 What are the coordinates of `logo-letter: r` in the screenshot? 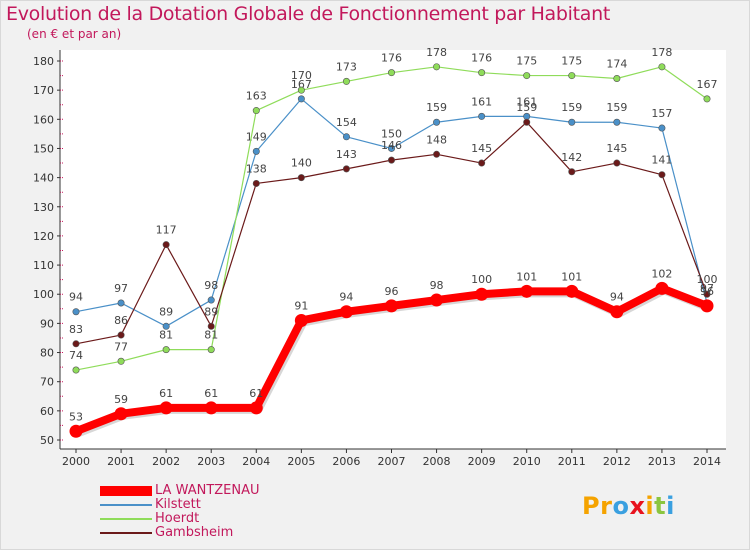 It's located at (606, 506).